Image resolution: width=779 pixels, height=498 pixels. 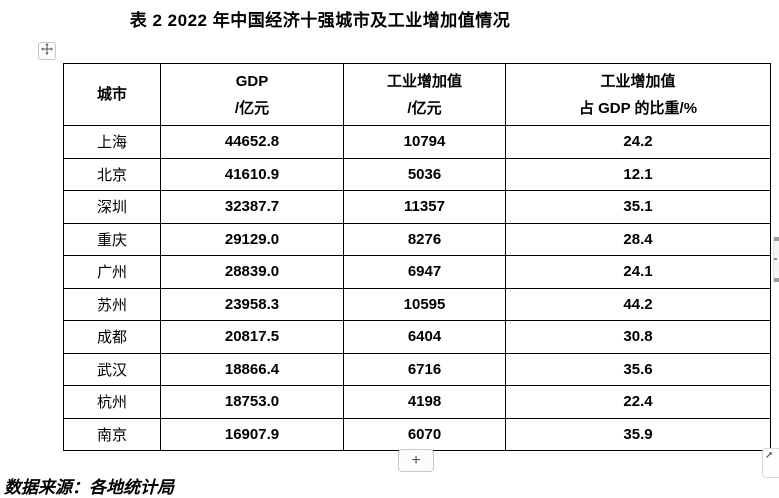 What do you see at coordinates (112, 434) in the screenshot?
I see `city-cell: 南京` at bounding box center [112, 434].